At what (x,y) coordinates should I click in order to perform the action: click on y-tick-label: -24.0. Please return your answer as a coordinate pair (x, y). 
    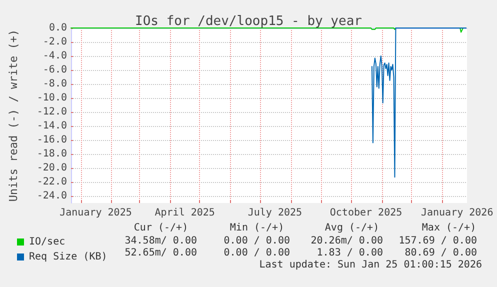
    Looking at the image, I should click on (51, 196).